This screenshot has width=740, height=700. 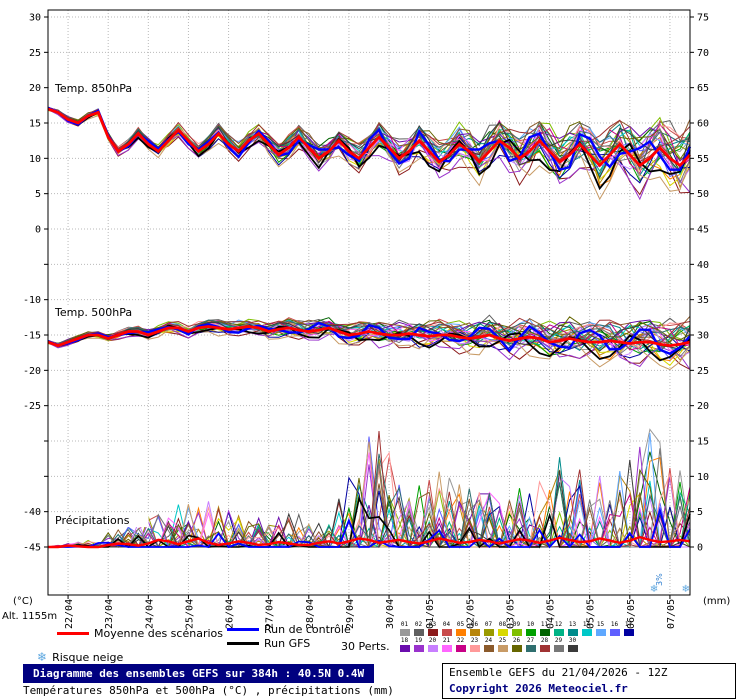 What do you see at coordinates (32, 512) in the screenshot?
I see `left-axis-tick-label: -40` at bounding box center [32, 512].